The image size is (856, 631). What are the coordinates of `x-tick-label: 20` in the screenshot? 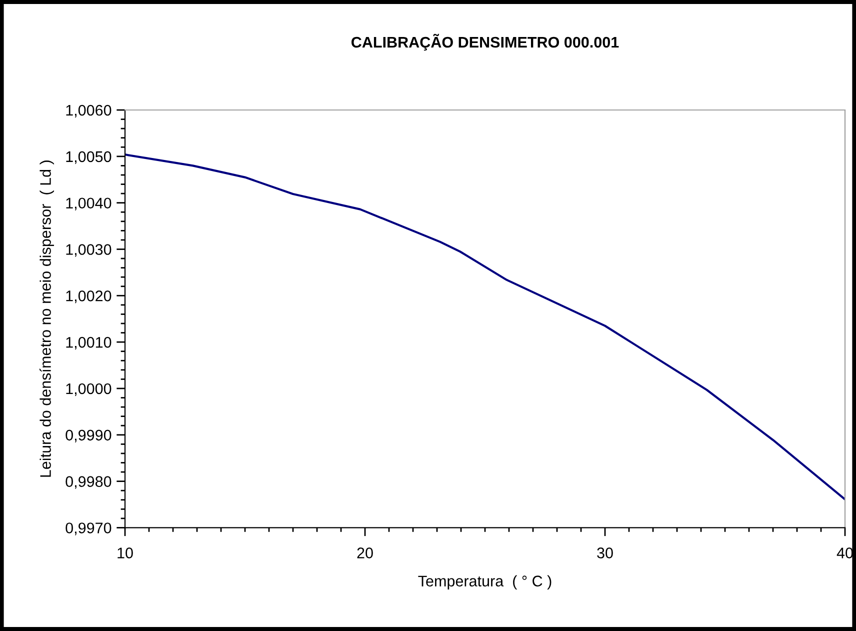 It's located at (365, 553).